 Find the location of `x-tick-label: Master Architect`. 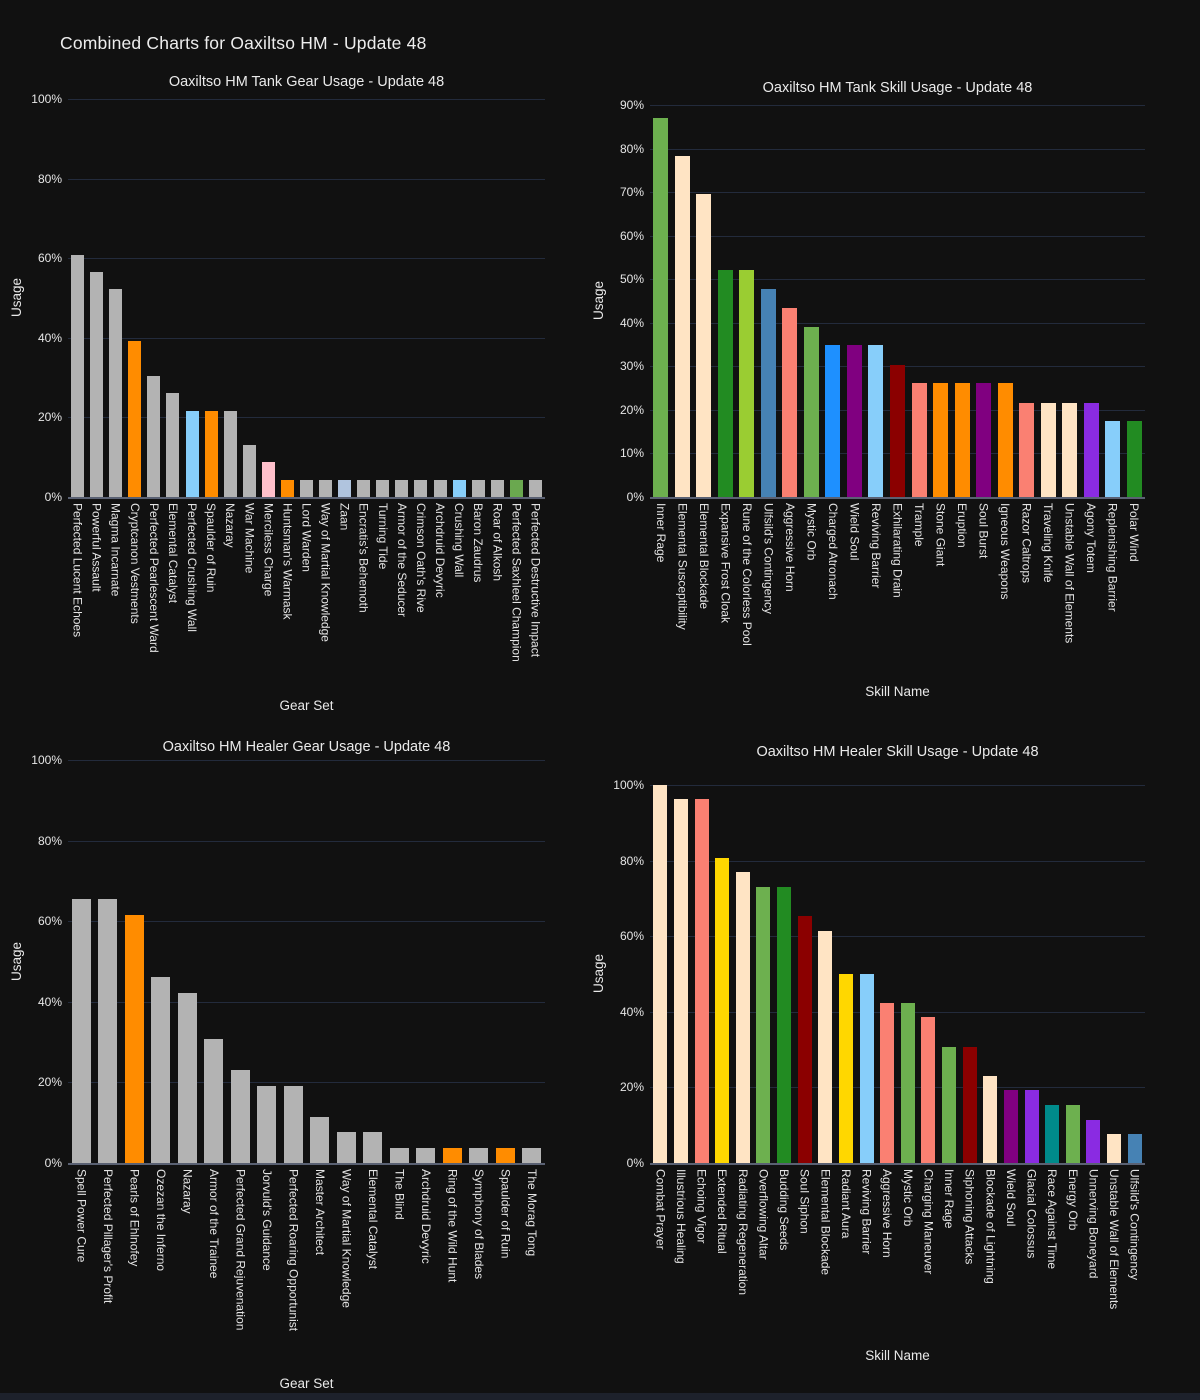

x-tick-label: Master Architect is located at coordinates (319, 1212).